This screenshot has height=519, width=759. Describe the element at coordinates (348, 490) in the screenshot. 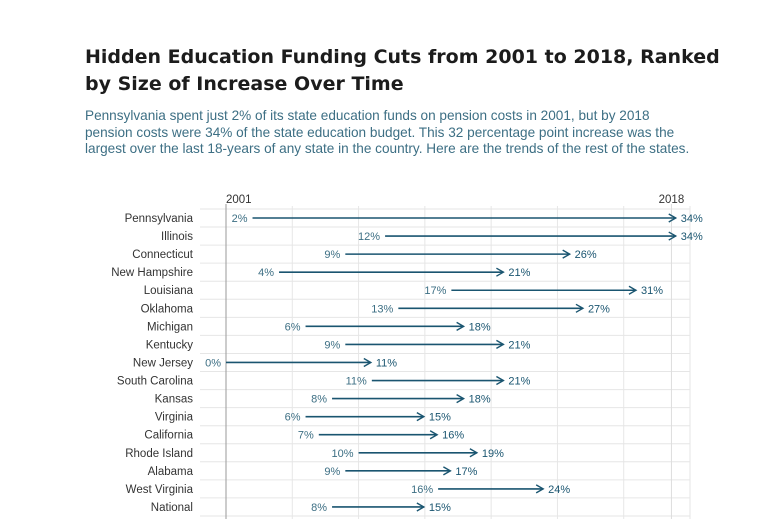

I see `chart-row: West Virginia 16% 24%` at that location.